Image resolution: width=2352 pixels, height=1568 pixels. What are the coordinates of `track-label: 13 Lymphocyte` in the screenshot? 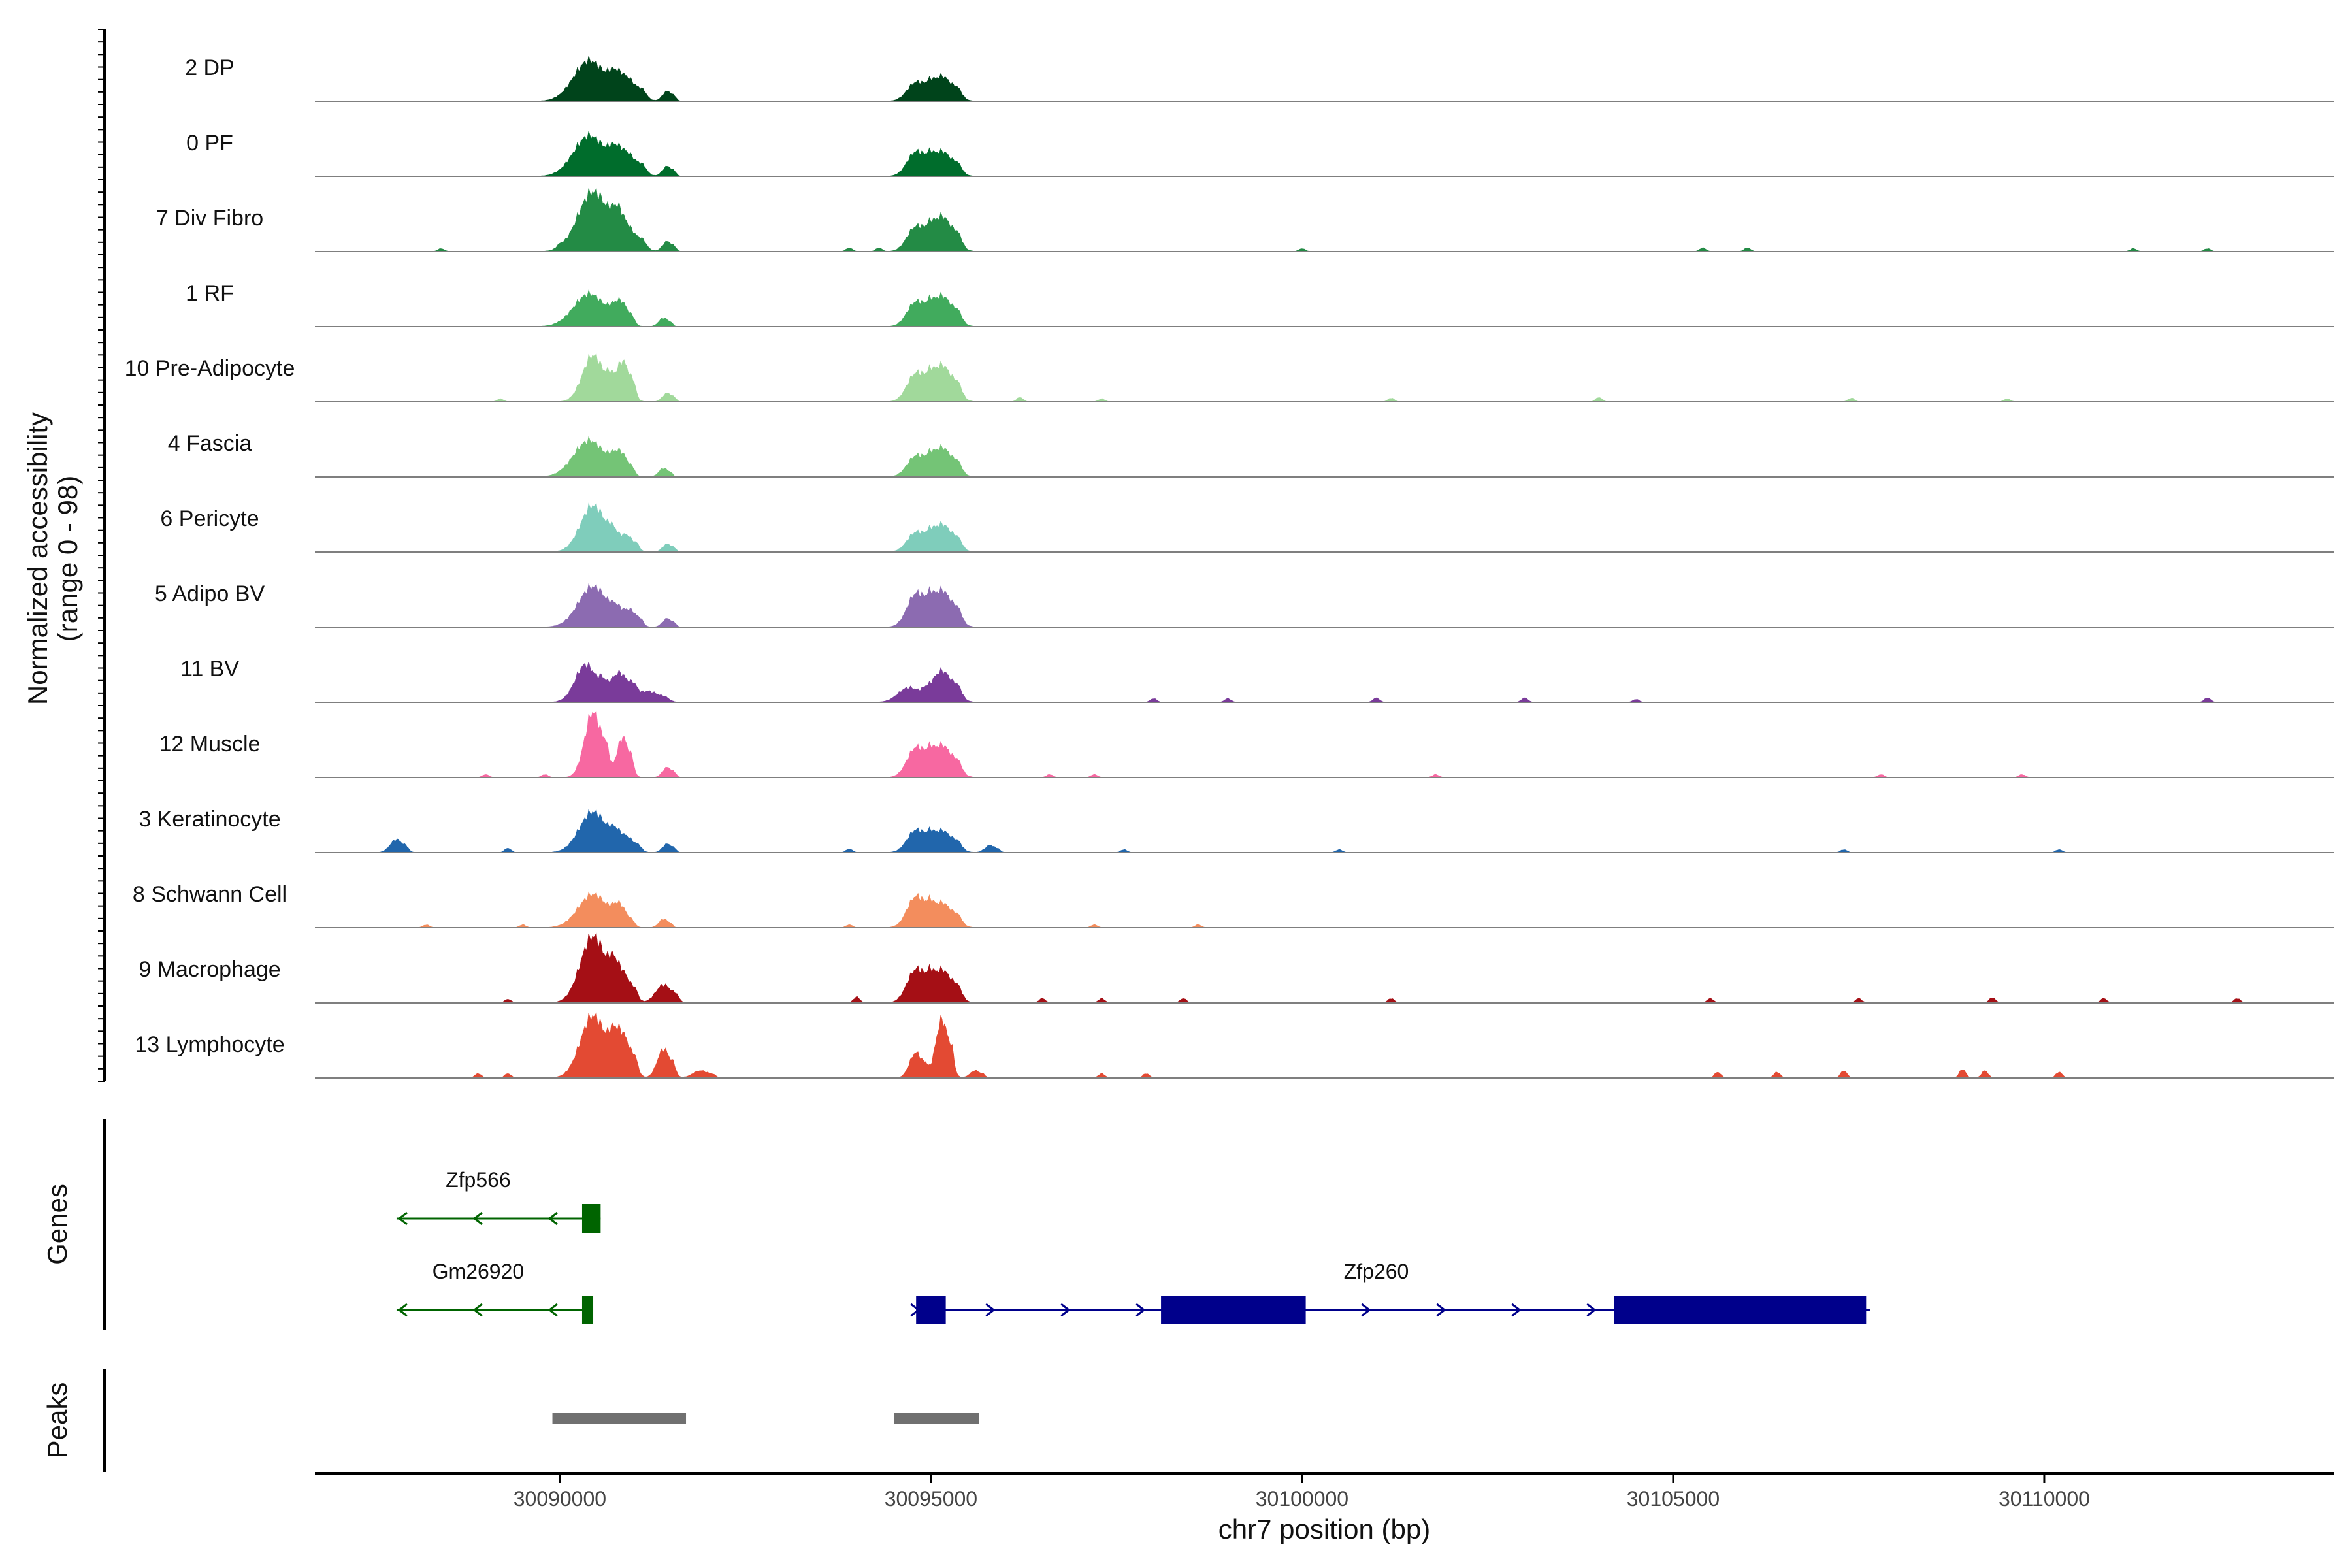 It's located at (209, 1044).